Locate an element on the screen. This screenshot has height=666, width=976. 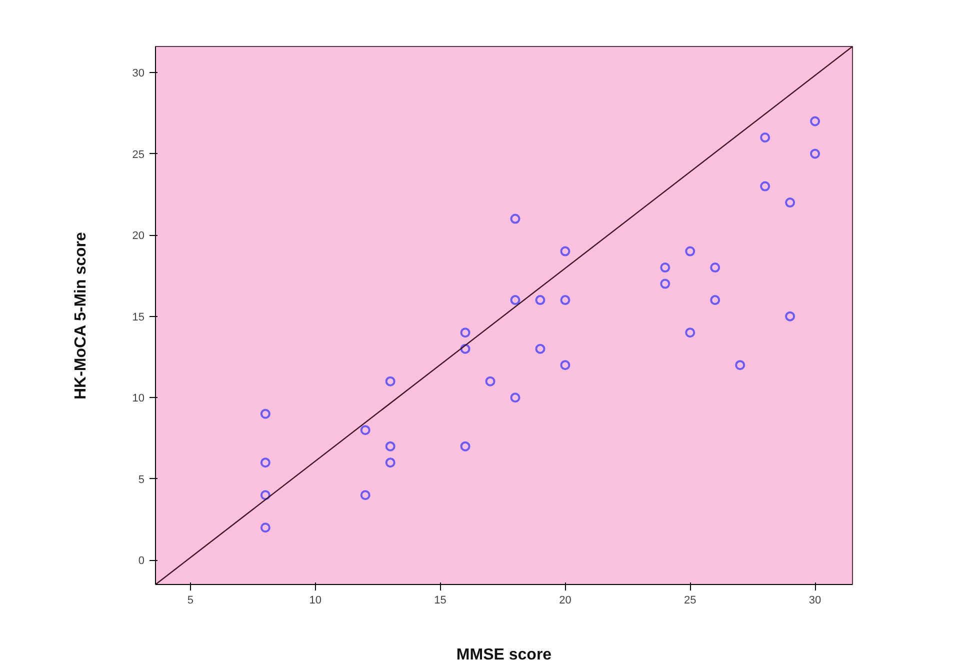
y-tick-label: 10 is located at coordinates (138, 398).